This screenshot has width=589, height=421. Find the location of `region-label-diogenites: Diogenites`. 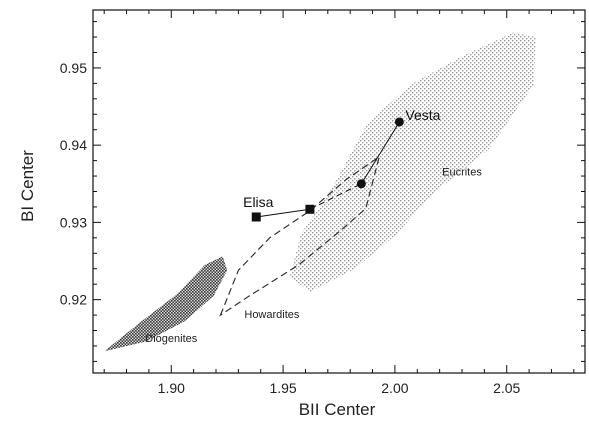

region-label-diogenites: Diogenites is located at coordinates (171, 339).